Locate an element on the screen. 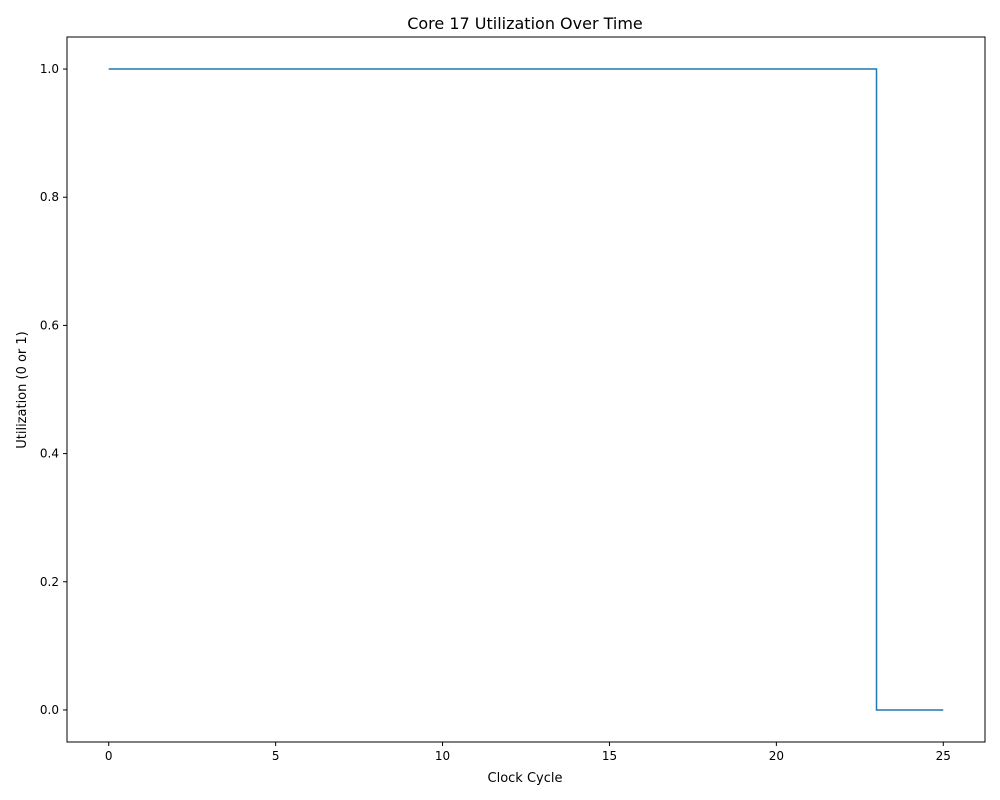 This screenshot has width=1000, height=800. x-tick-label: 25 is located at coordinates (943, 756).